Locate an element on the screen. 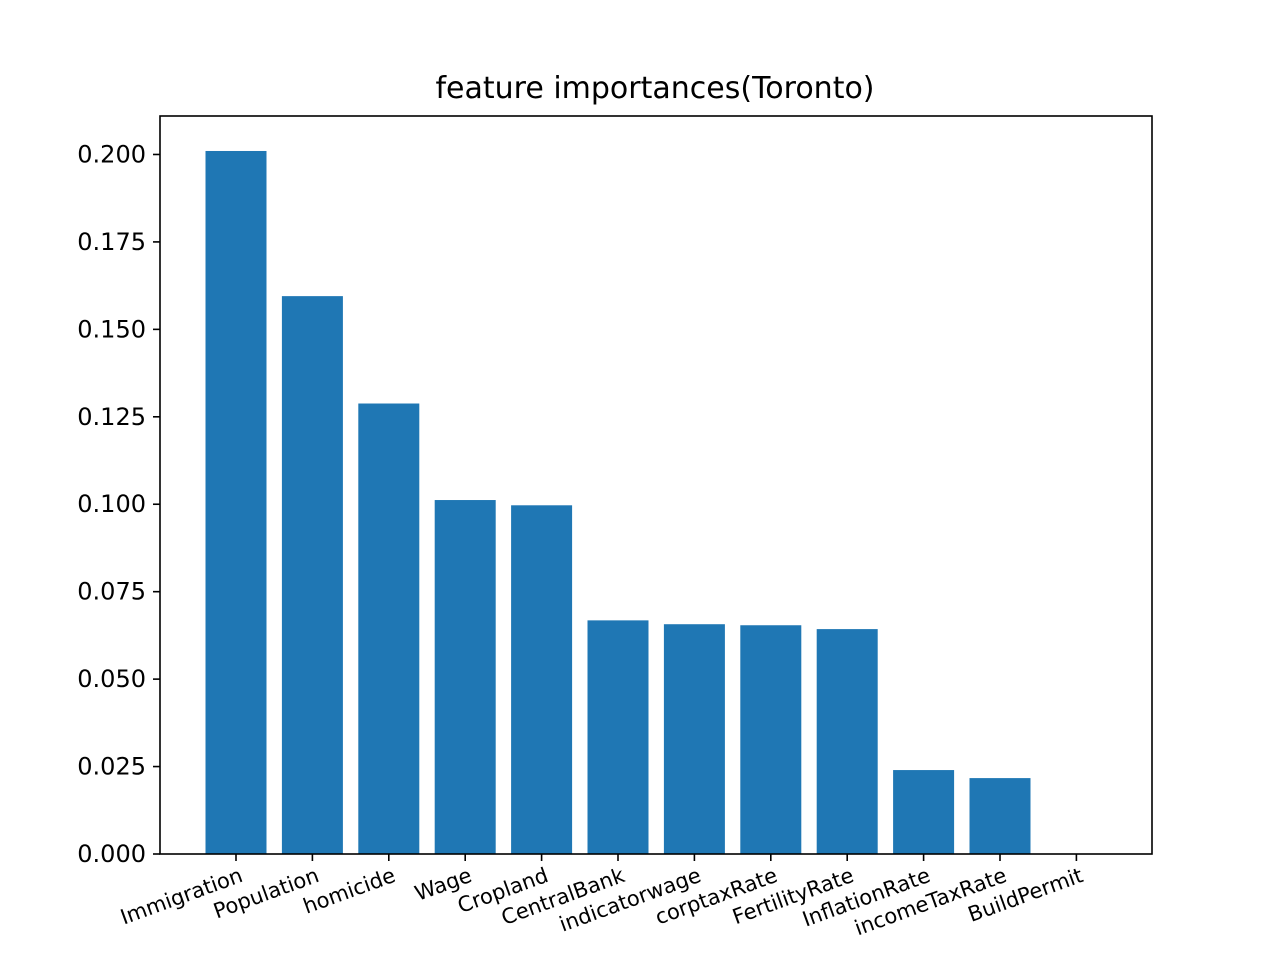 This screenshot has height=960, width=1280. bar-inflationrate is located at coordinates (924, 812).